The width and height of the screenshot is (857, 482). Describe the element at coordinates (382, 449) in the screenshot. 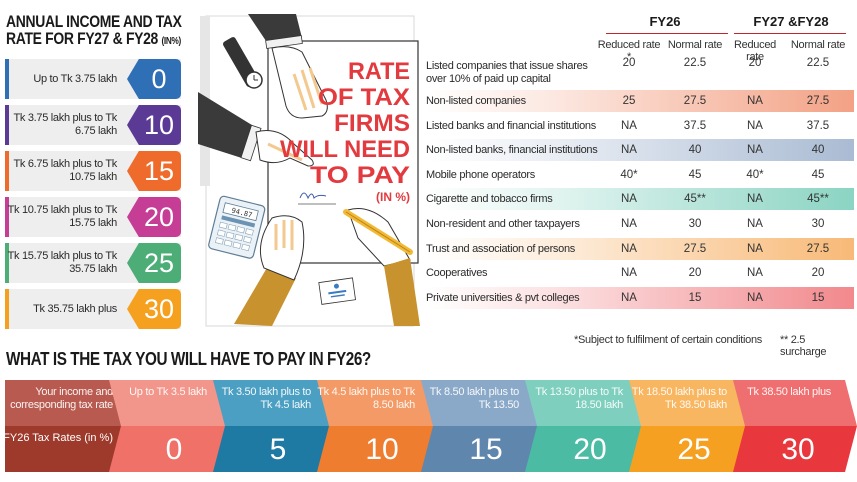

I see `slab-tax-rate: 10` at that location.